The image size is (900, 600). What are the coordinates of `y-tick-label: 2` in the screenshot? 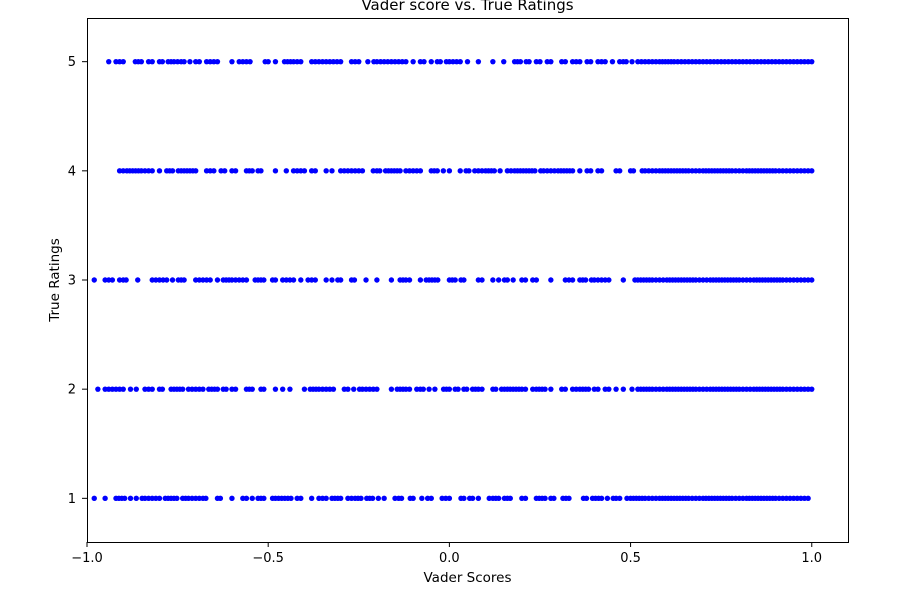 It's located at (72, 390).